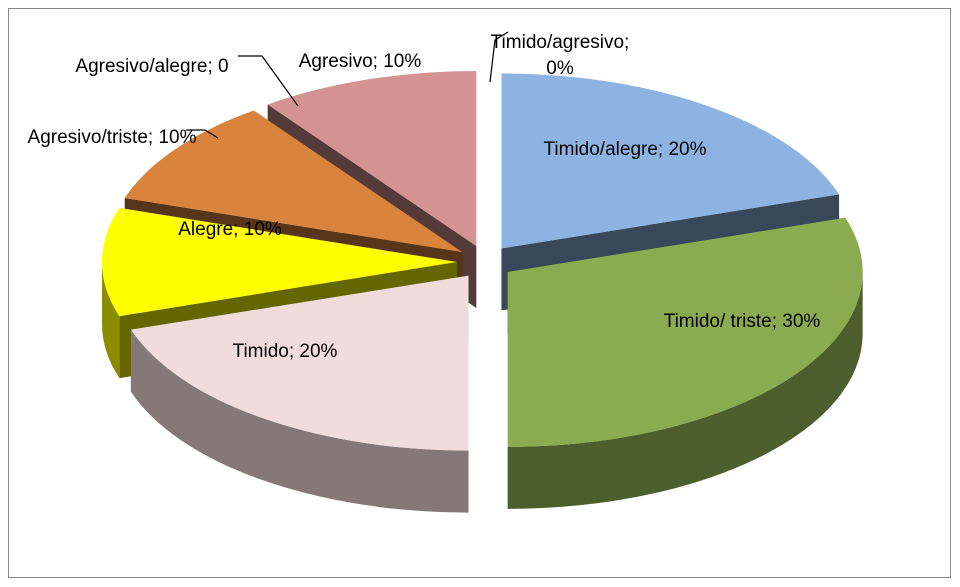 The image size is (960, 587). I want to click on data-label: Timido/agresivo; 0%, so click(560, 55).